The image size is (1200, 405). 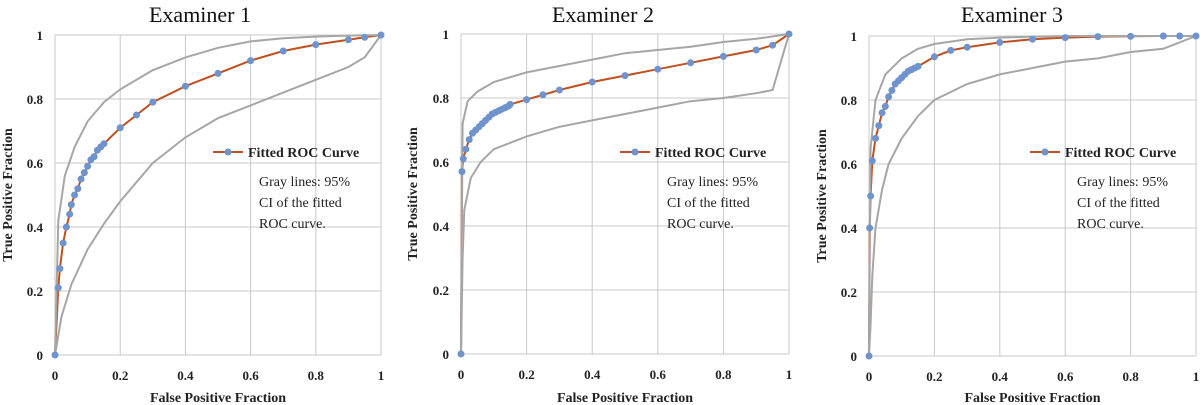 I want to click on ci-note-line: ROC curve., so click(x=700, y=224).